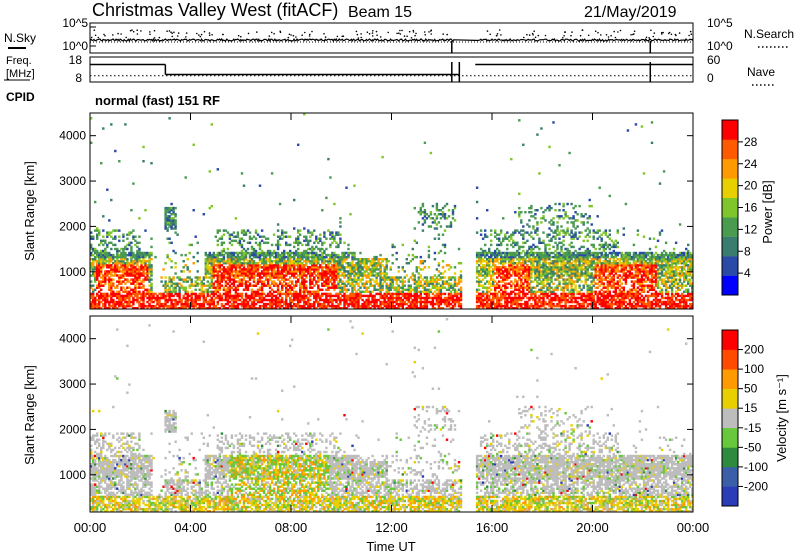  I want to click on noise-panel: 10^5 10^0 10^5 10^0, so click(397, 35).